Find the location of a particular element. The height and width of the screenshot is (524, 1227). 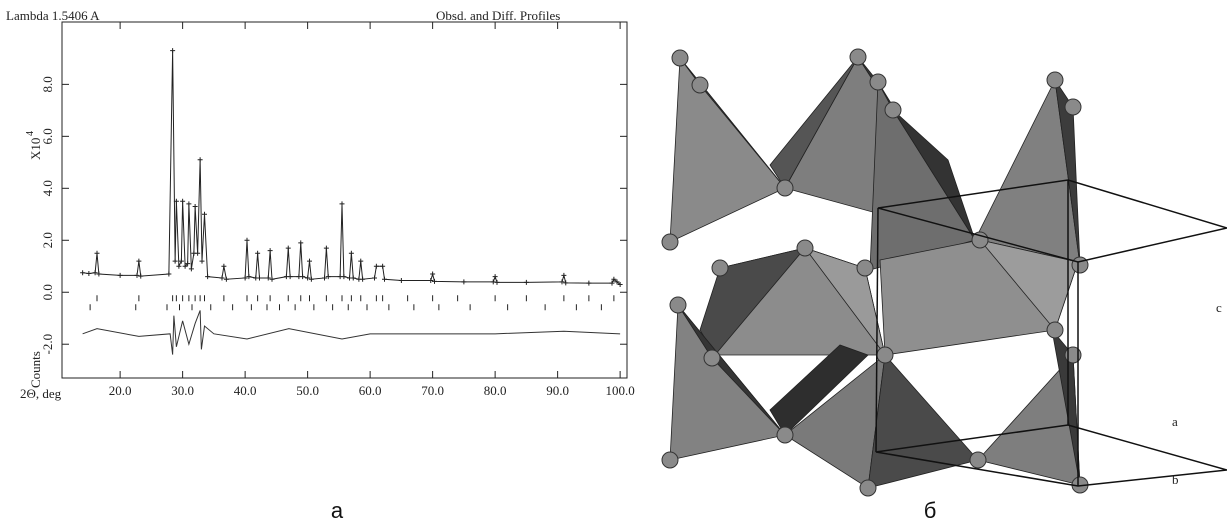

axis-label-a: a is located at coordinates (1175, 421).